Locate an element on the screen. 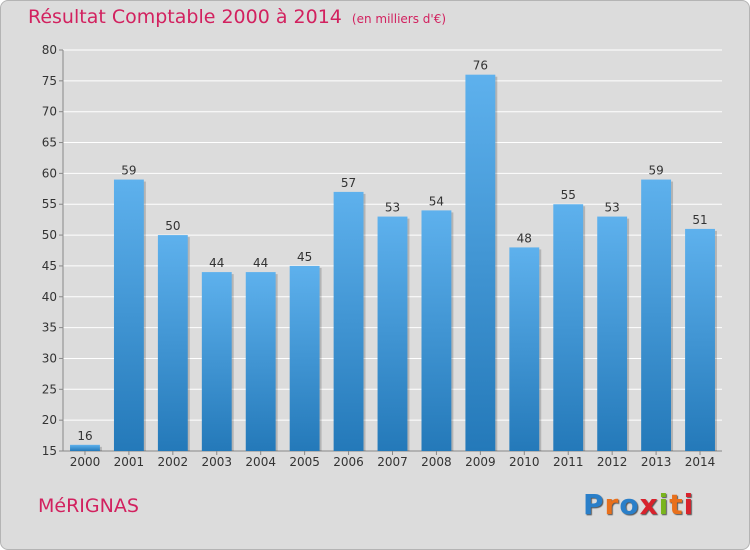 This screenshot has height=550, width=750. y-tick-label: 20 is located at coordinates (49, 420).